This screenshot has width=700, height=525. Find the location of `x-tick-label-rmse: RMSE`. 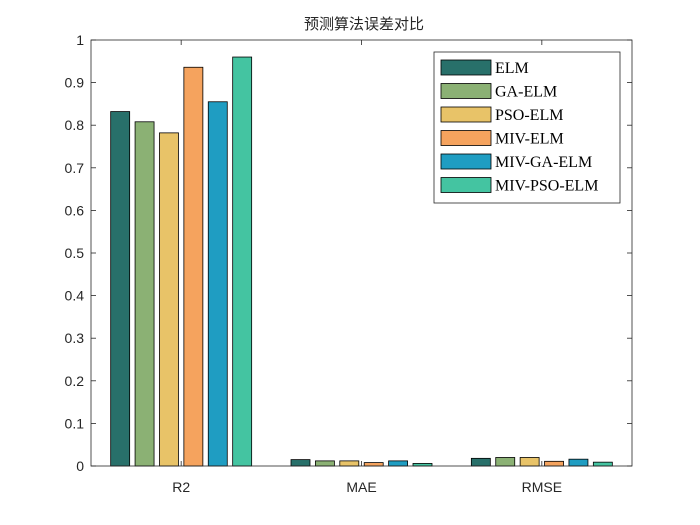

x-tick-label-rmse: RMSE is located at coordinates (542, 487).